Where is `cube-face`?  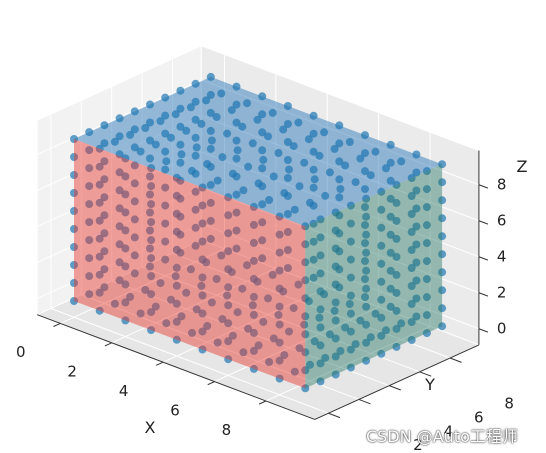 cube-face is located at coordinates (374, 276).